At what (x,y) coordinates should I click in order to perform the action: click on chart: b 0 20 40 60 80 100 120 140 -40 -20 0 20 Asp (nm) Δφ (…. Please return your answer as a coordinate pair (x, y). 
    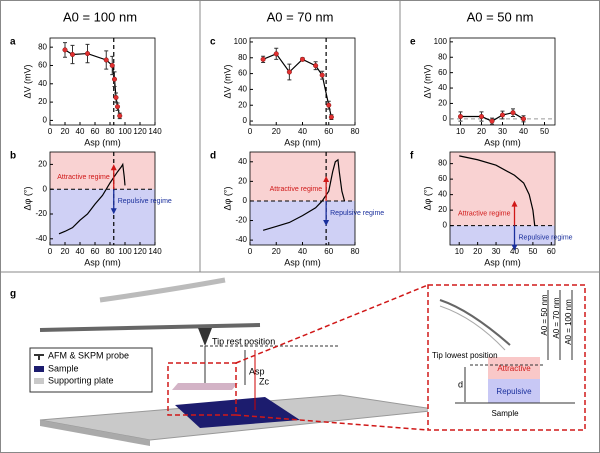
    Looking at the image, I should click on (91, 209).